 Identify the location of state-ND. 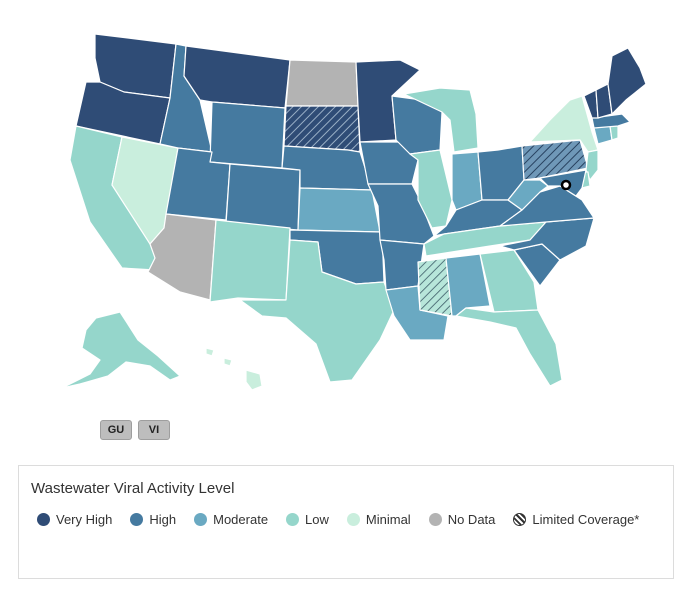
(322, 83).